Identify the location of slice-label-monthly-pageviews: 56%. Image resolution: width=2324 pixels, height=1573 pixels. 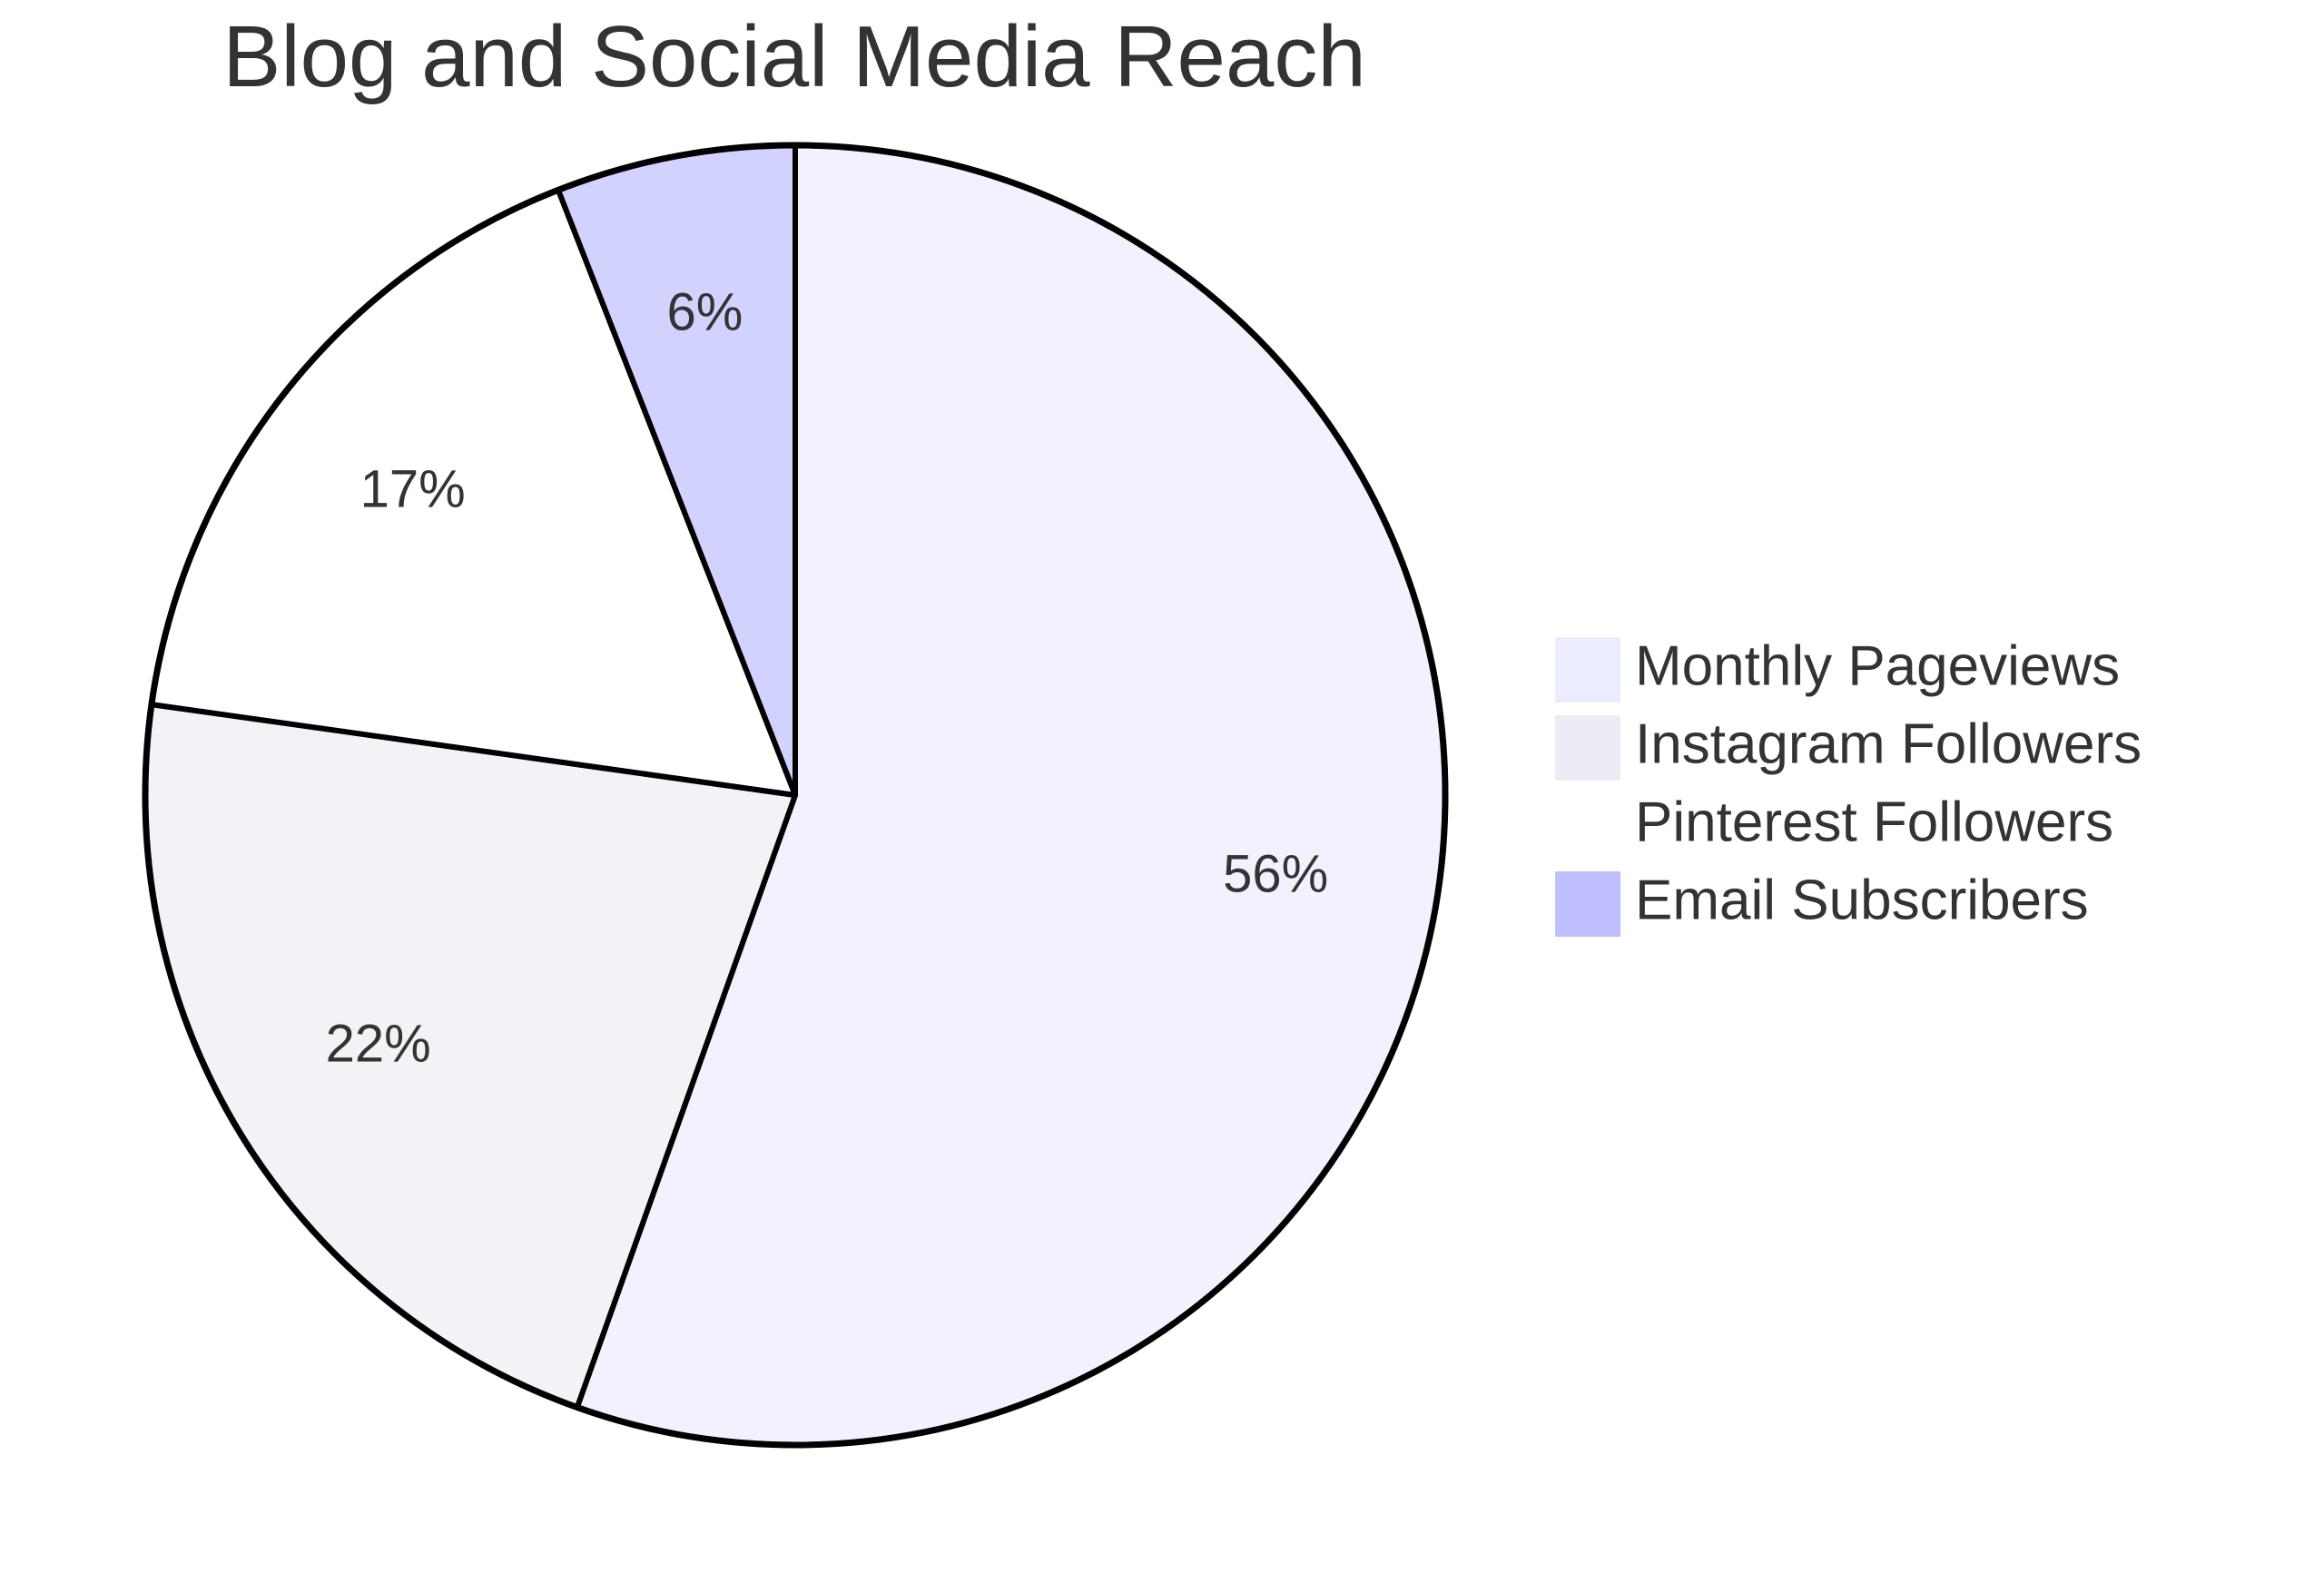
(1275, 875).